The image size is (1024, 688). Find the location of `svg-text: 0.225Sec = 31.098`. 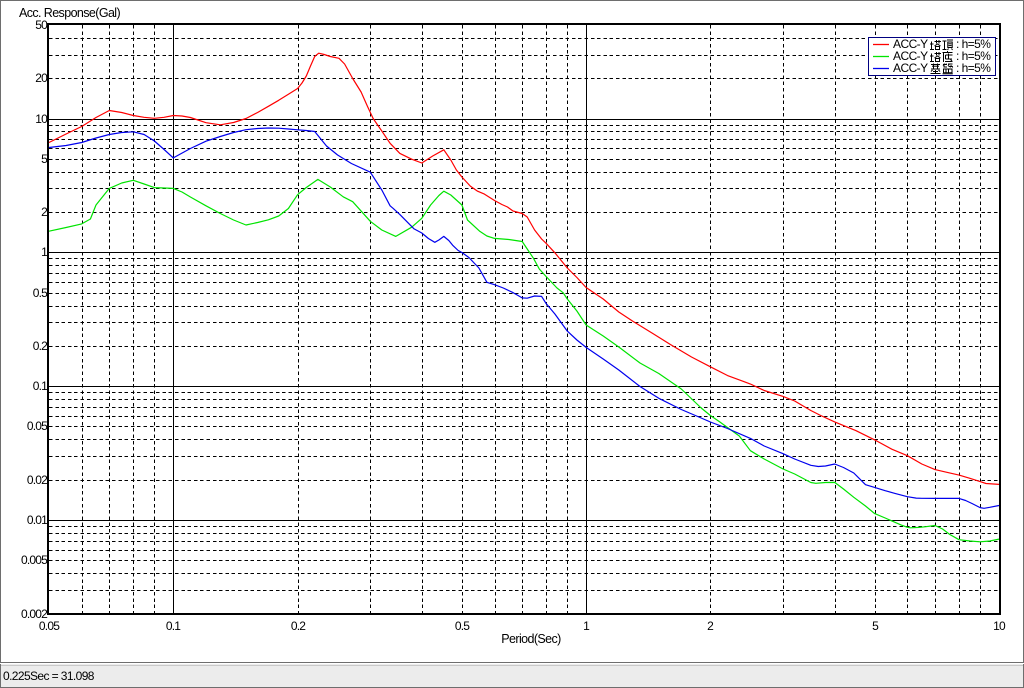

svg-text: 0.225Sec = 31.098 is located at coordinates (49, 676).